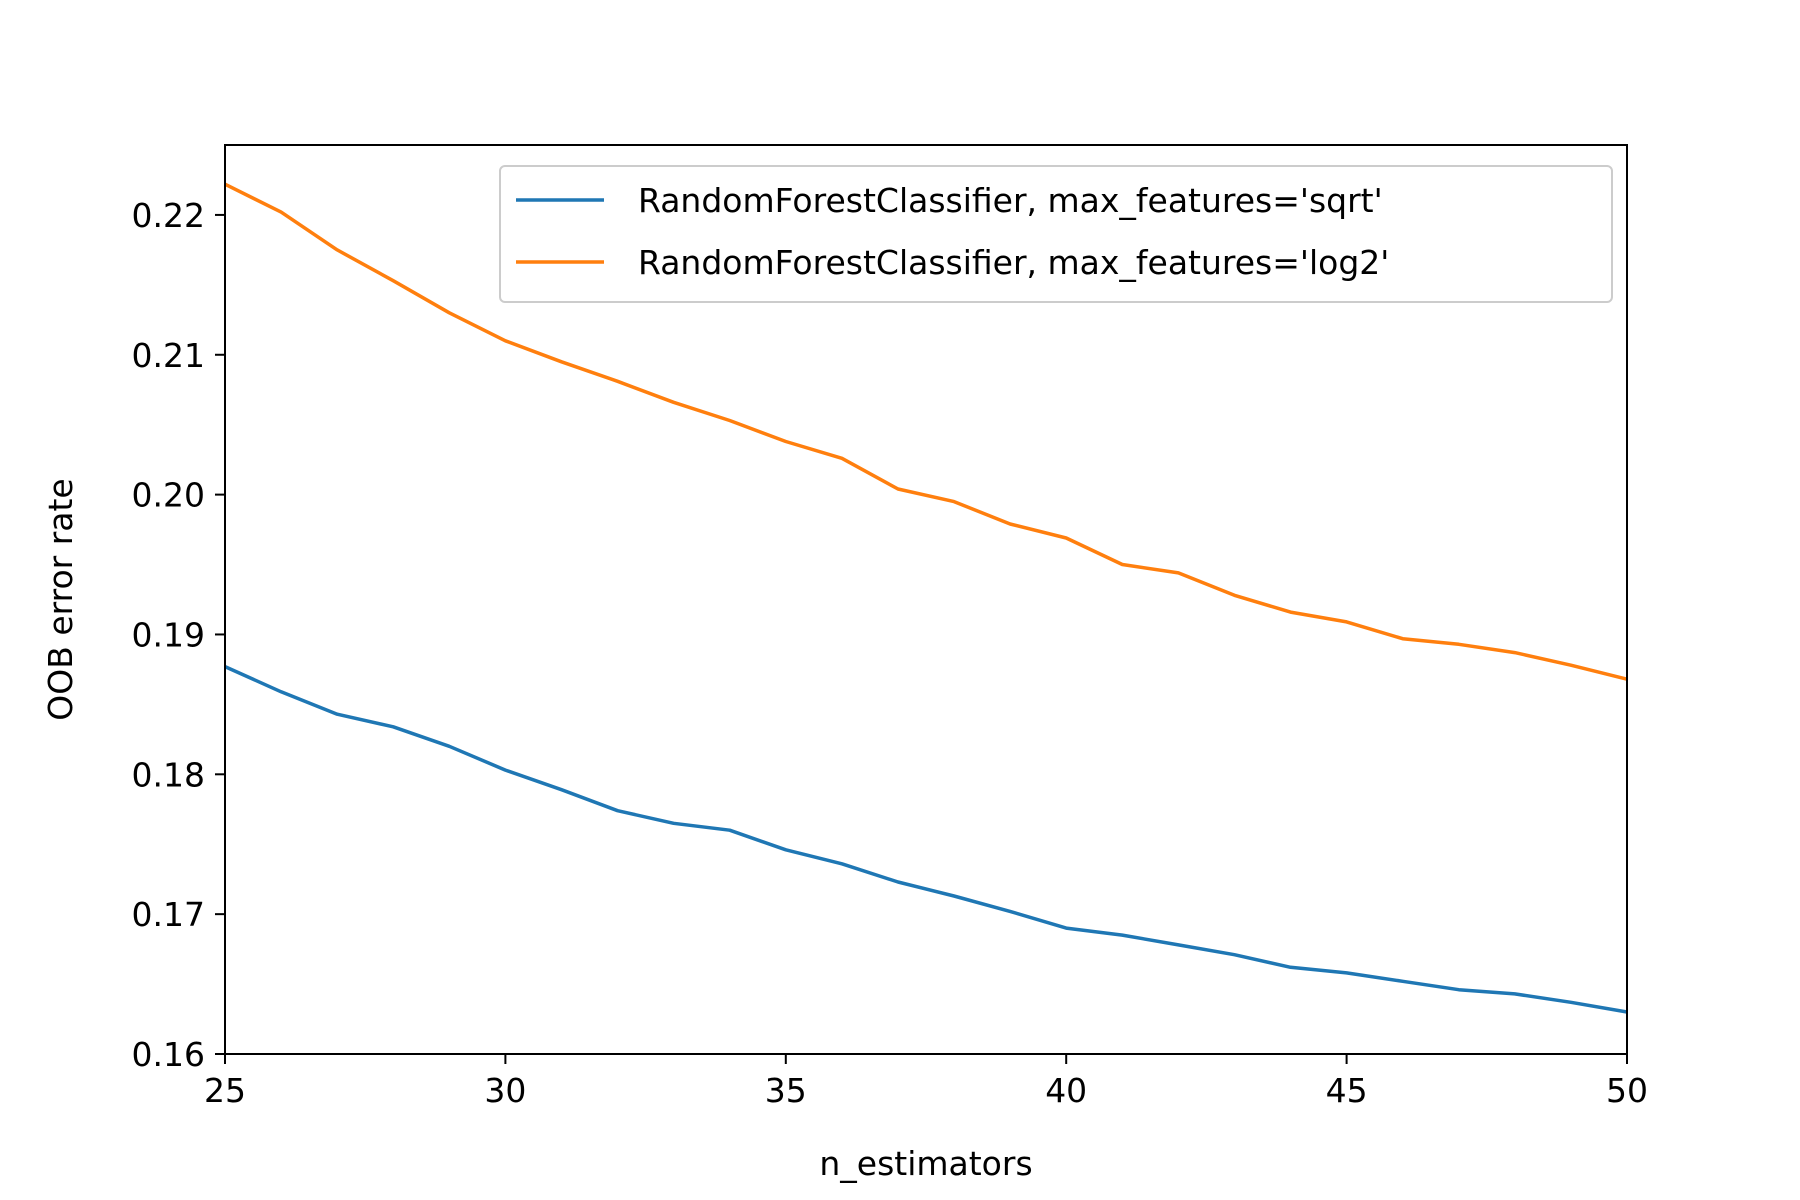  I want to click on y-tick-label: 0.17, so click(168, 914).